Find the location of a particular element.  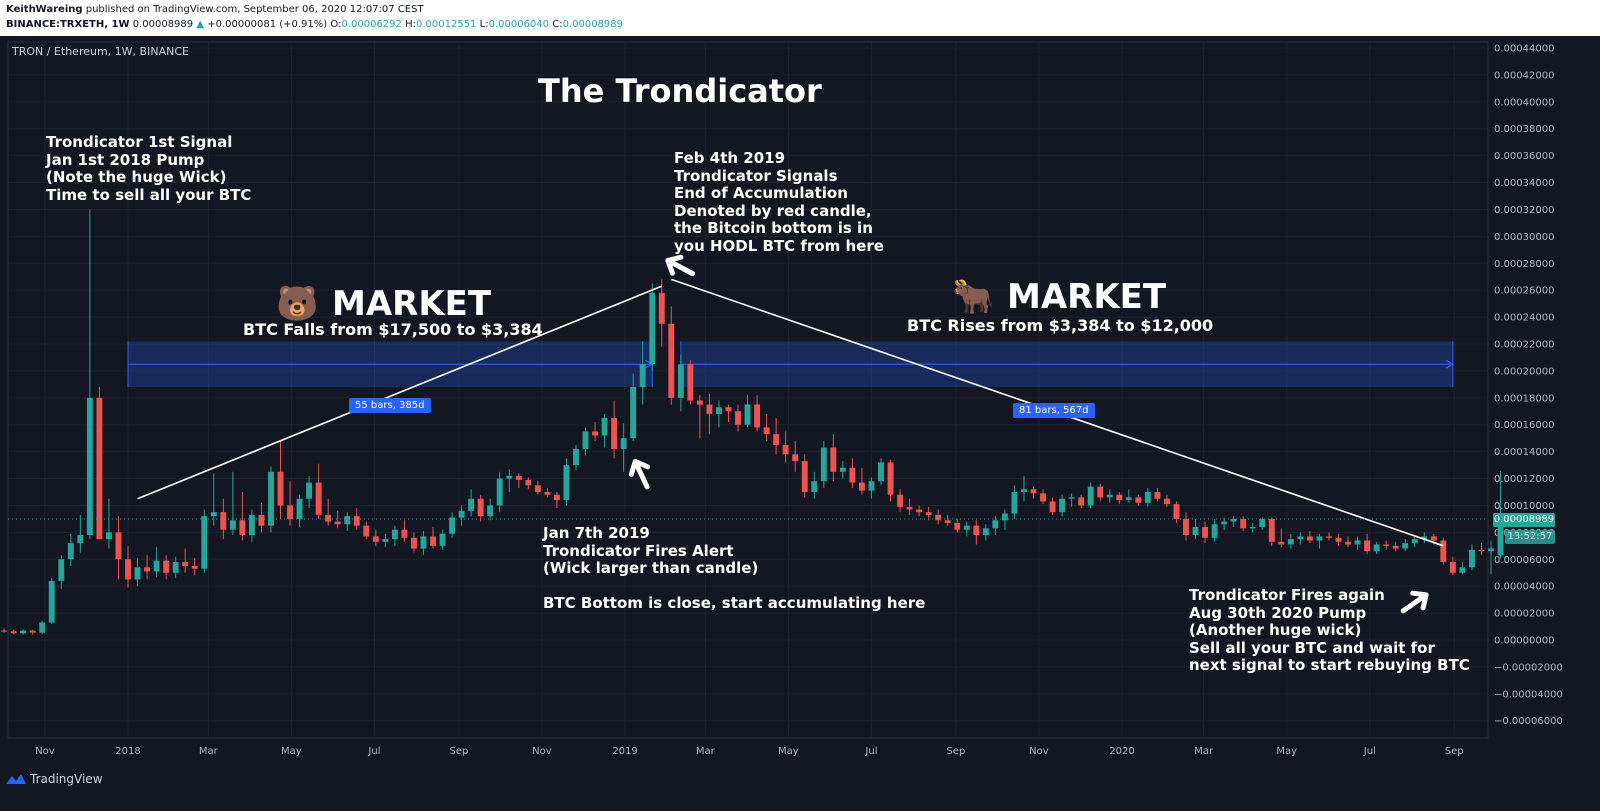

tradingview-logo: TradingView is located at coordinates (54, 779).